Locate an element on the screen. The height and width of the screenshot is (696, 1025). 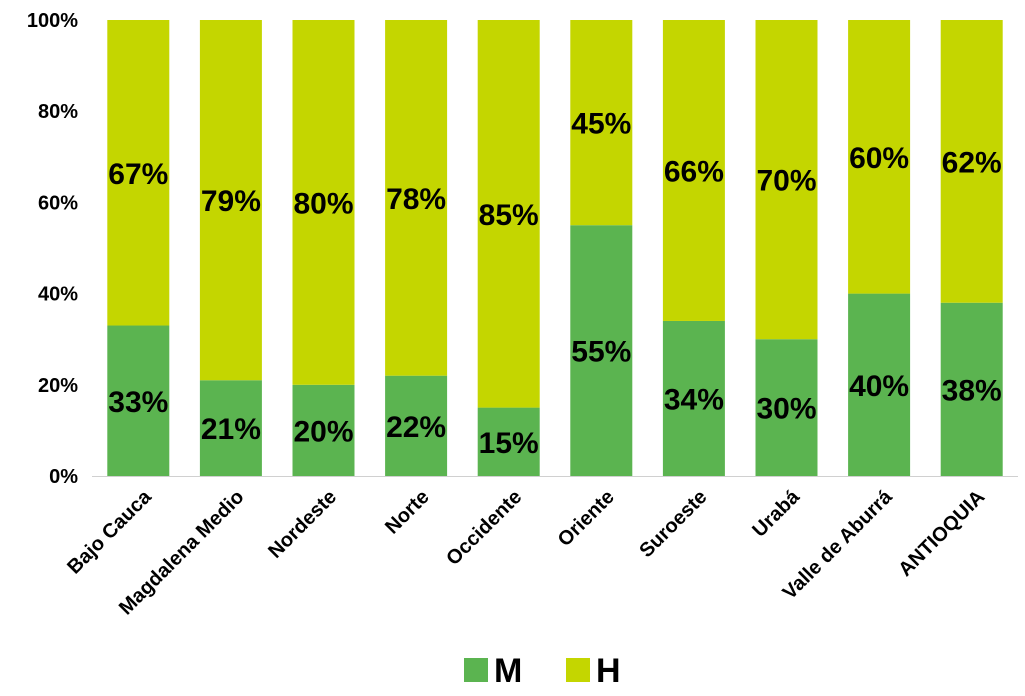
data-label-m: 22% is located at coordinates (416, 427).